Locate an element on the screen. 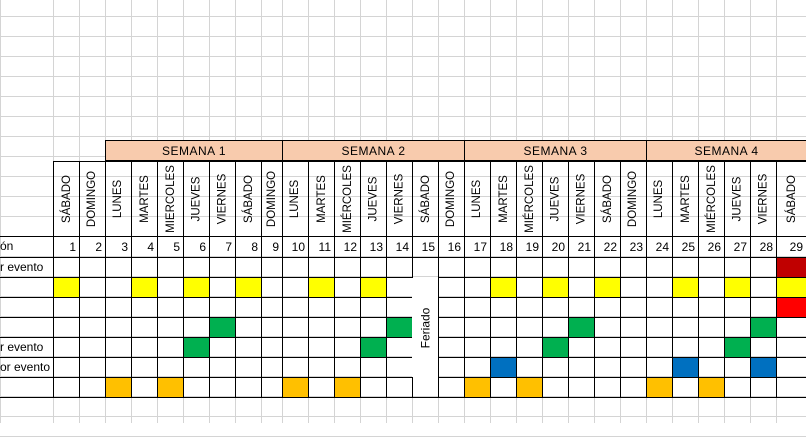  row-label: ón is located at coordinates (7, 246).